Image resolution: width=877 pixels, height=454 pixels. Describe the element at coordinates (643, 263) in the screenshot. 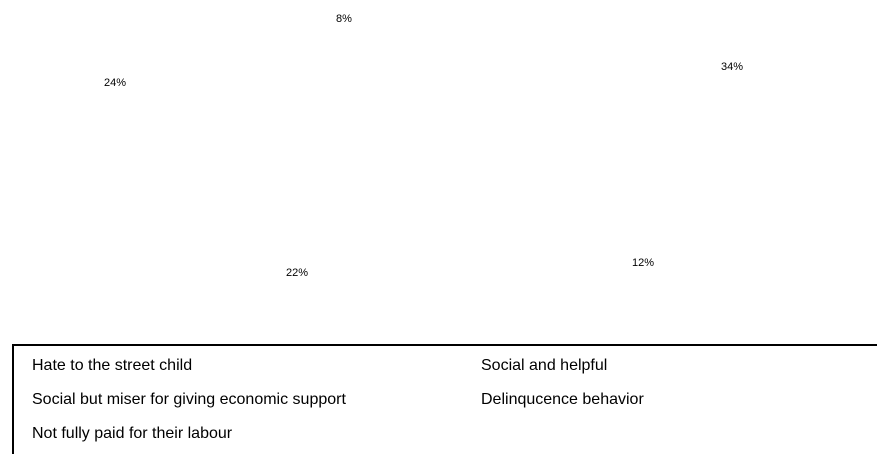

I see `pie-data-label-2: 12%` at that location.